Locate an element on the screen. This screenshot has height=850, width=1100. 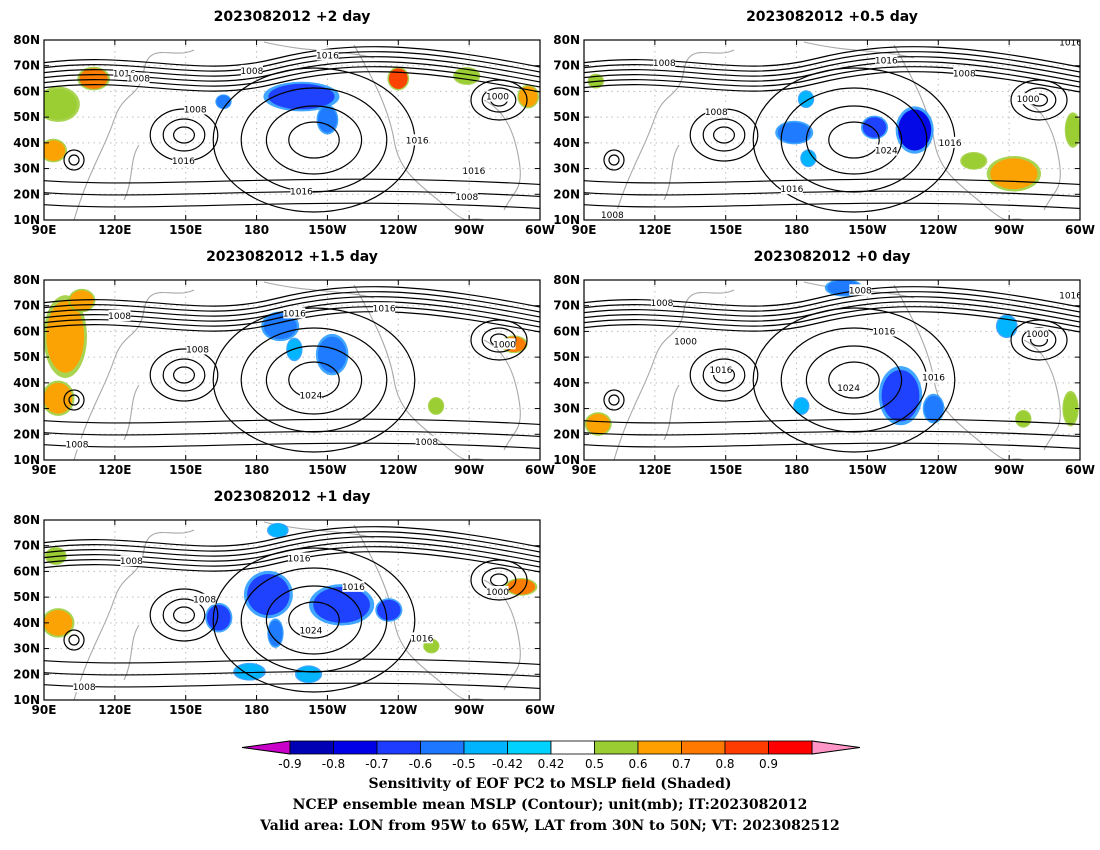
y-tick-label: 20N is located at coordinates (566, 434).